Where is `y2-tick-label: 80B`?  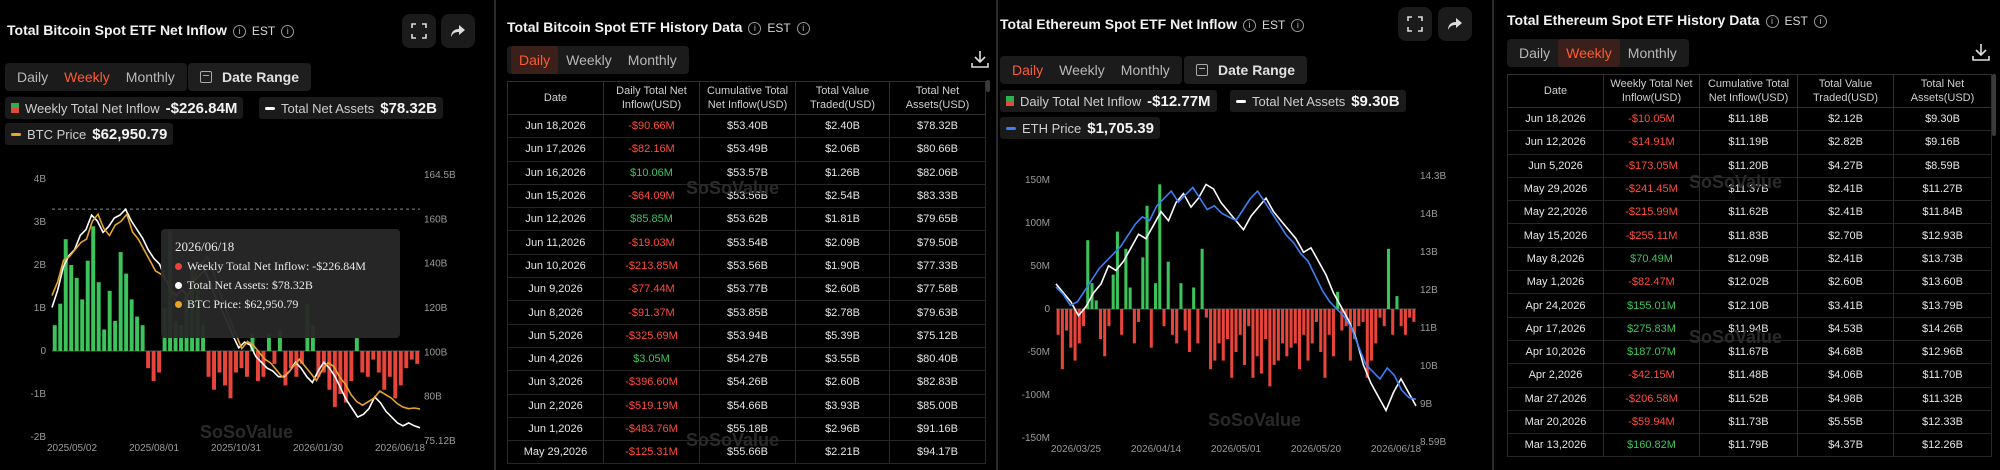 y2-tick-label: 80B is located at coordinates (433, 397).